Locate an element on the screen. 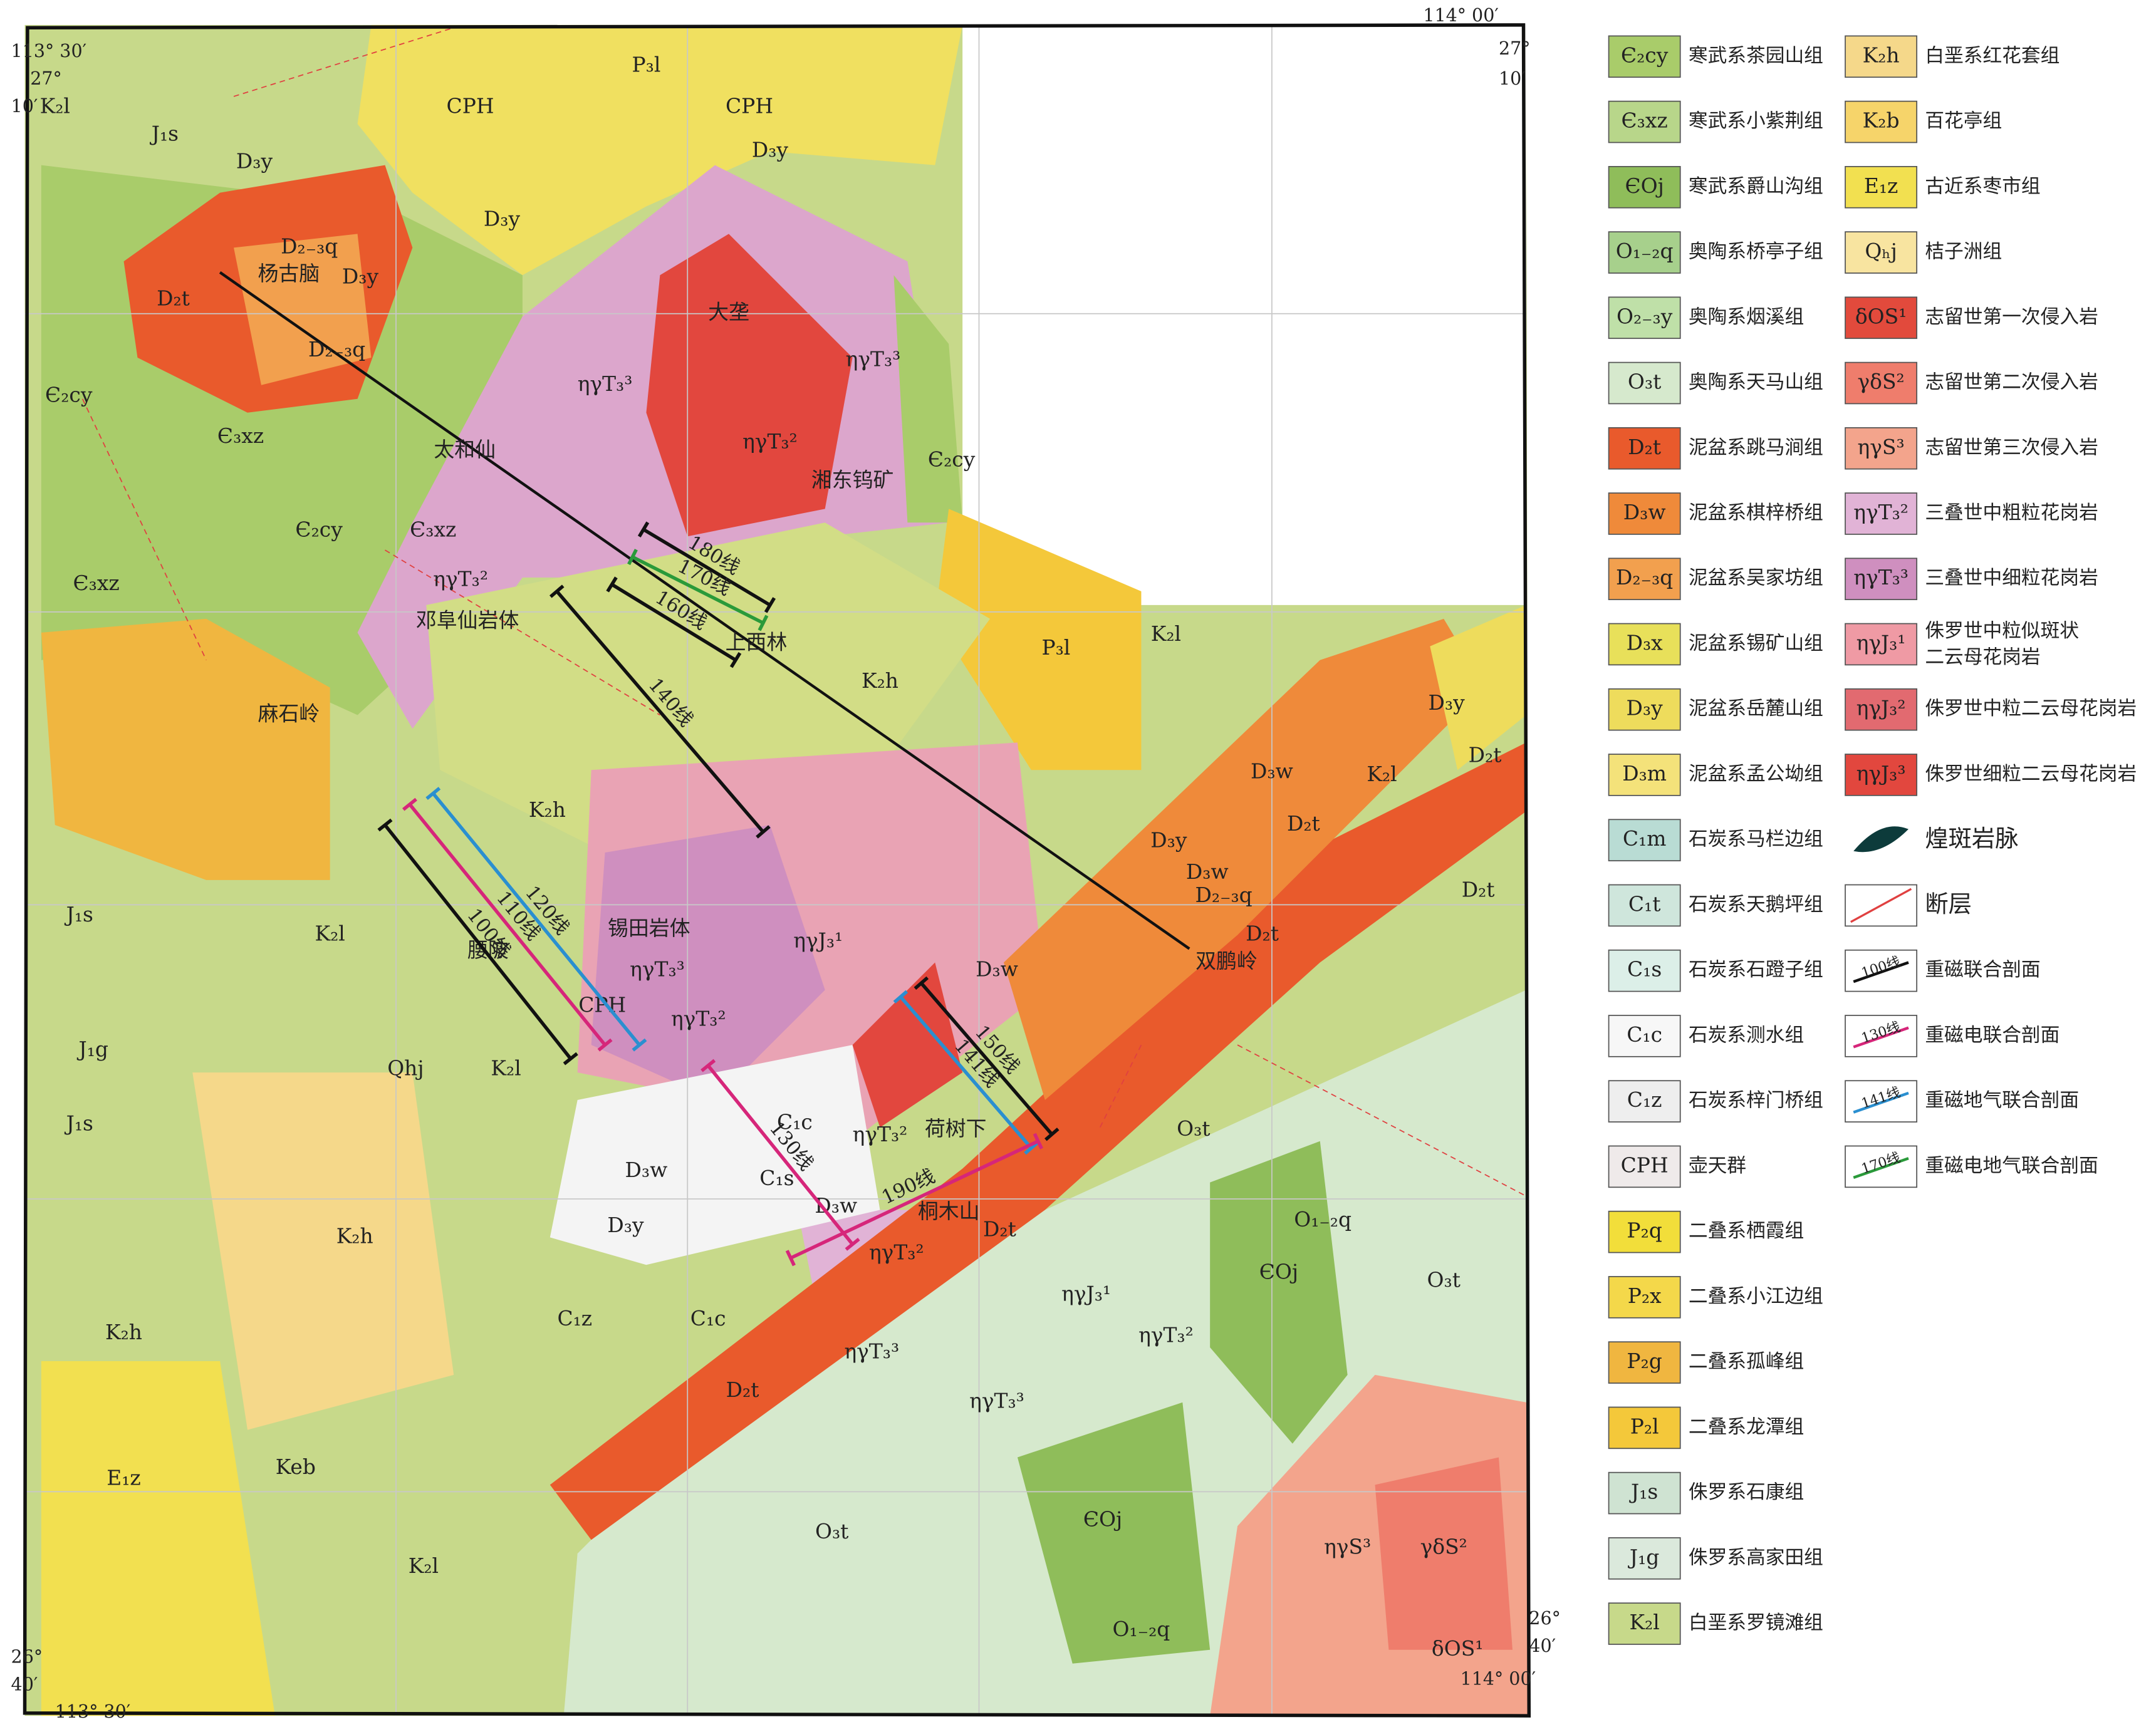 This screenshot has height=1727, width=2156. legend-name: 奥陶系烟溪组 is located at coordinates (1746, 317).